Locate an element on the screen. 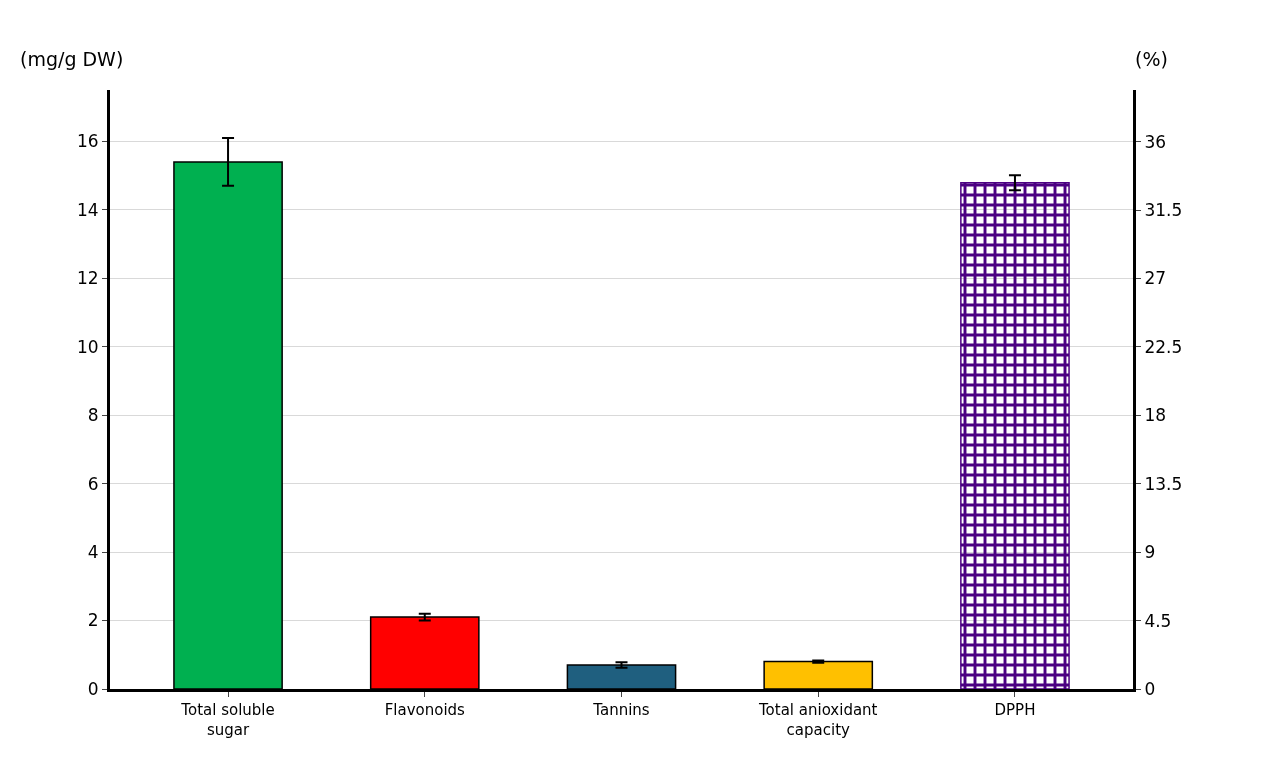 Image resolution: width=1263 pixels, height=784 pixels. y-tick-label: 12 is located at coordinates (87, 278).